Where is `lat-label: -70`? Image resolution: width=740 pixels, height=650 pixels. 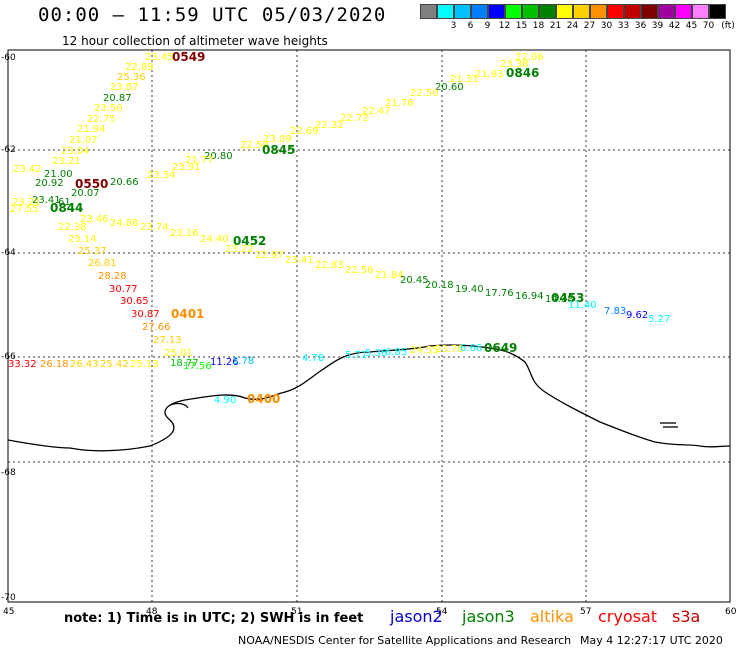
lat-label: -70 is located at coordinates (8, 598).